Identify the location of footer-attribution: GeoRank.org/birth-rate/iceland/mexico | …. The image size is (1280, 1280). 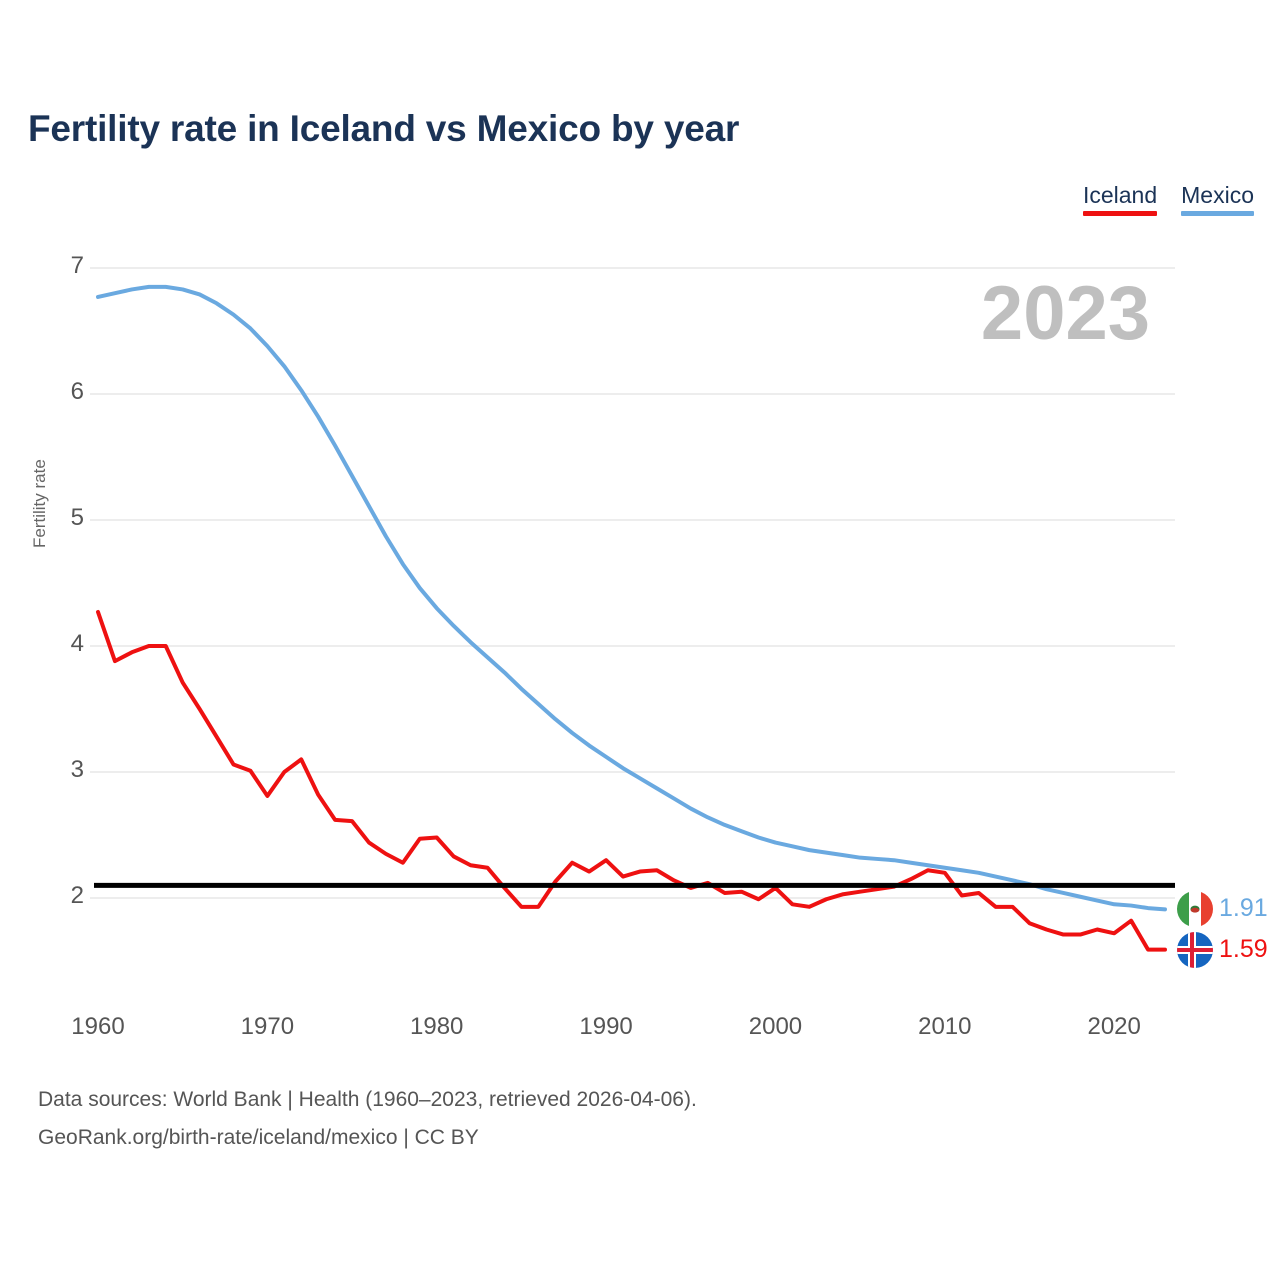
(258, 1137).